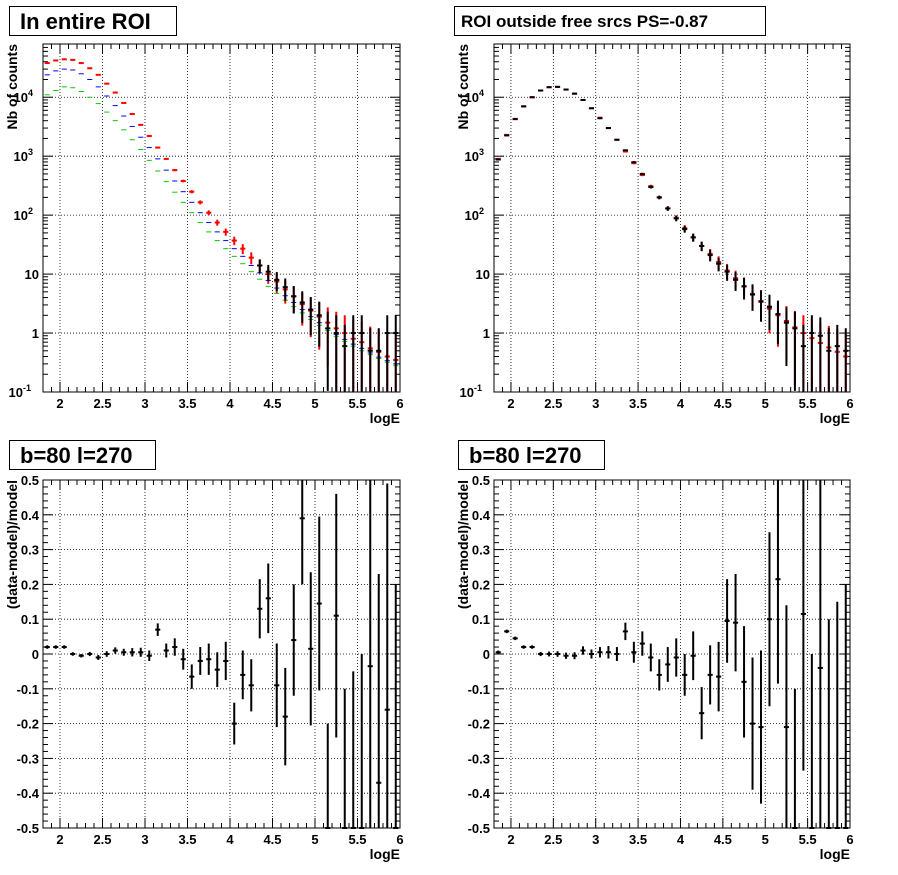 Image resolution: width=898 pixels, height=875 pixels. Describe the element at coordinates (723, 839) in the screenshot. I see `x-tick-label: 4.5` at that location.